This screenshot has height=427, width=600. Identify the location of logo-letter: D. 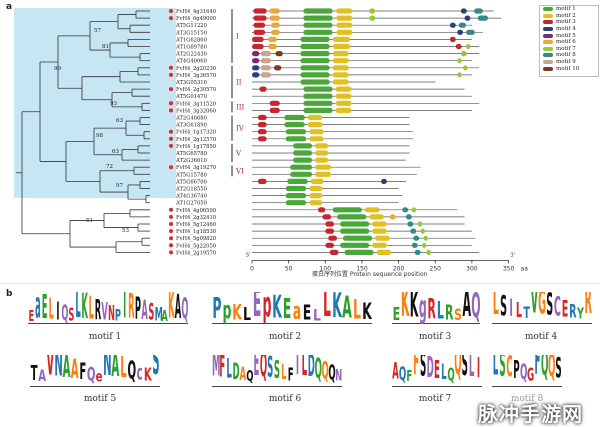
(236, 374).